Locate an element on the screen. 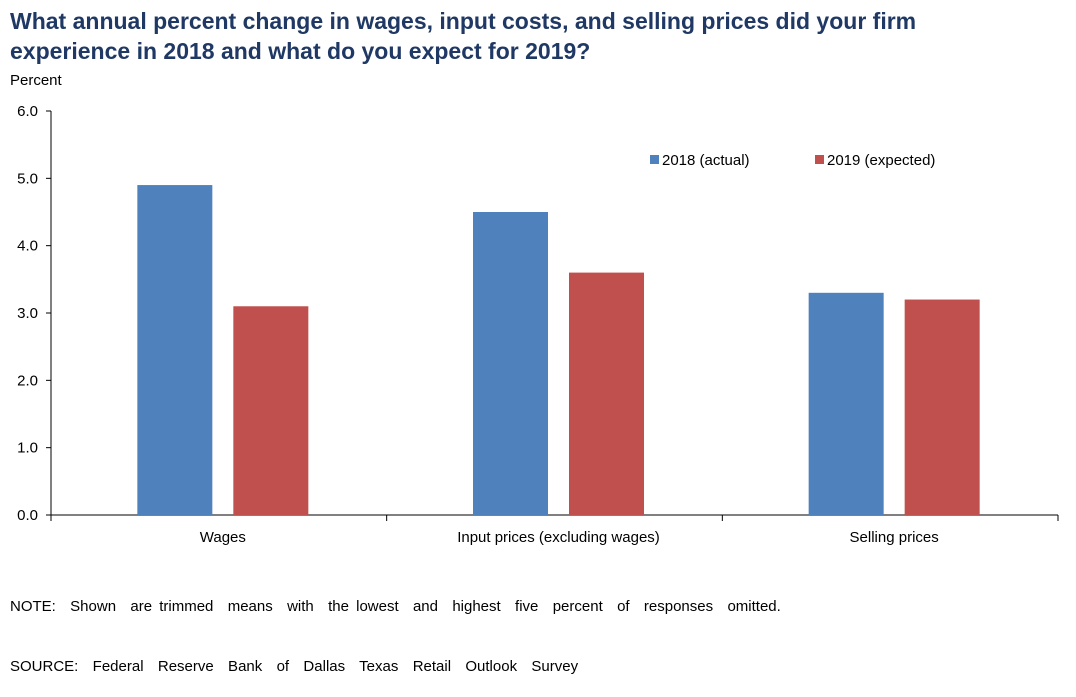  legend-label: 2019 (expected) is located at coordinates (881, 160).